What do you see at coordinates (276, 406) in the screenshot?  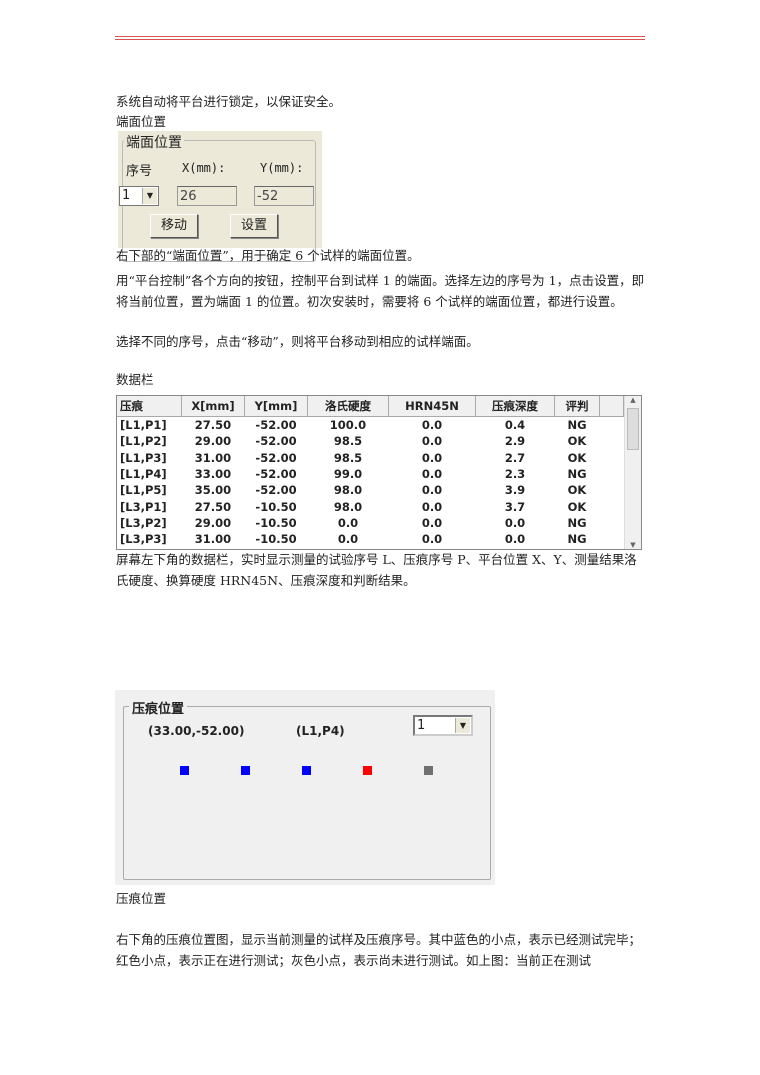 I see `column-header: Y[mm]` at bounding box center [276, 406].